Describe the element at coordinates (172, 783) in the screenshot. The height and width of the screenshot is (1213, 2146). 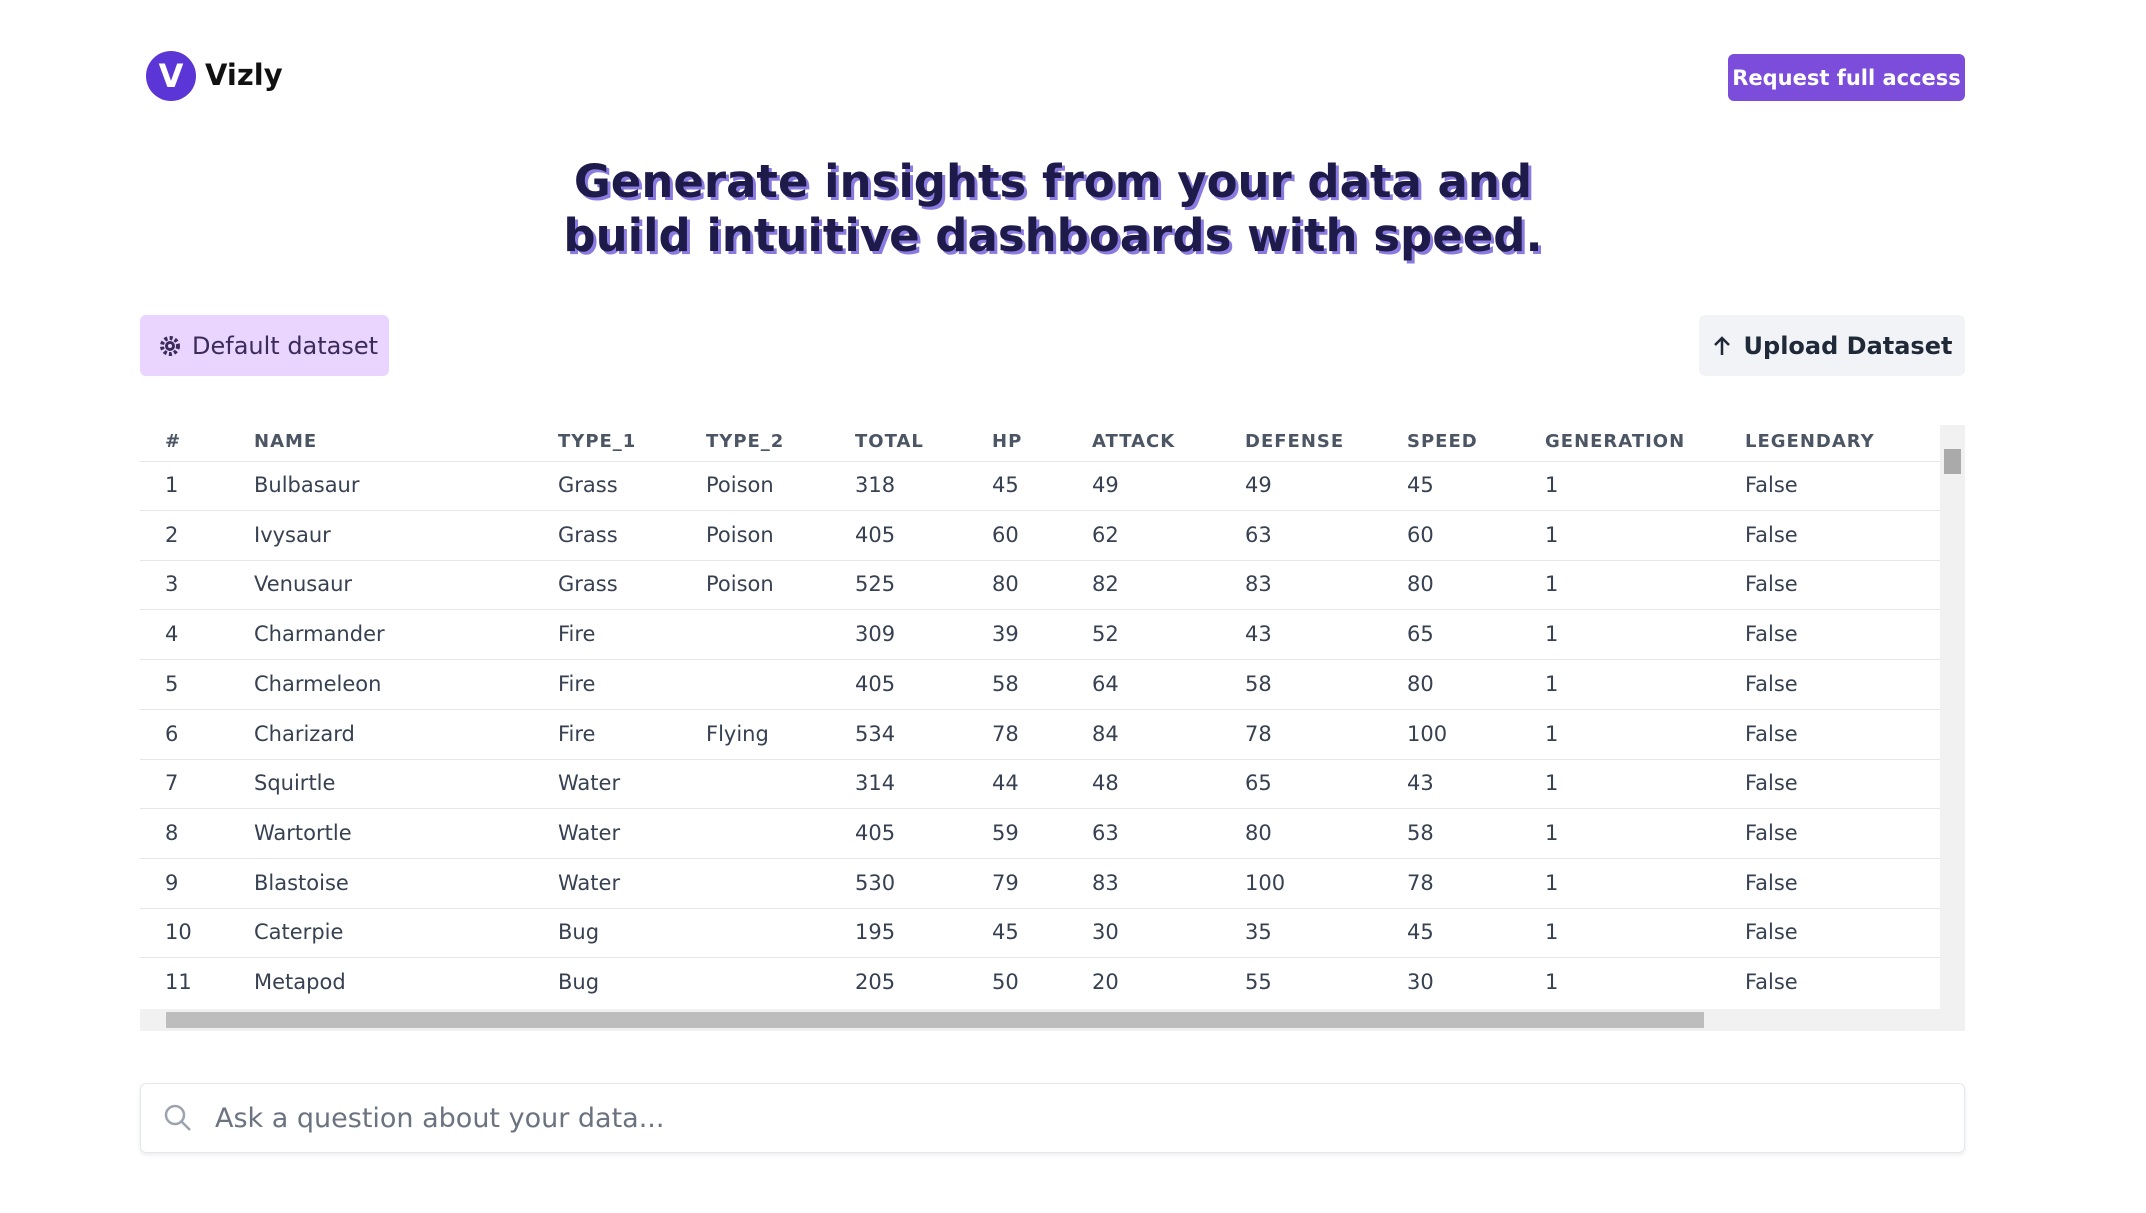
I see `table-cell: 7` at that location.